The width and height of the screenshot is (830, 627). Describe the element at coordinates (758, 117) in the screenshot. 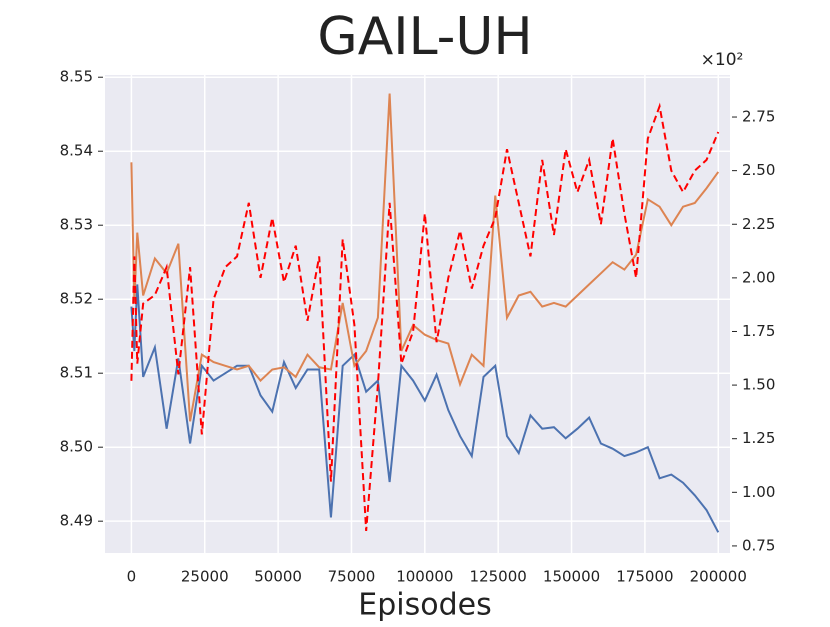

I see `y2-tick-label: 2.75` at that location.